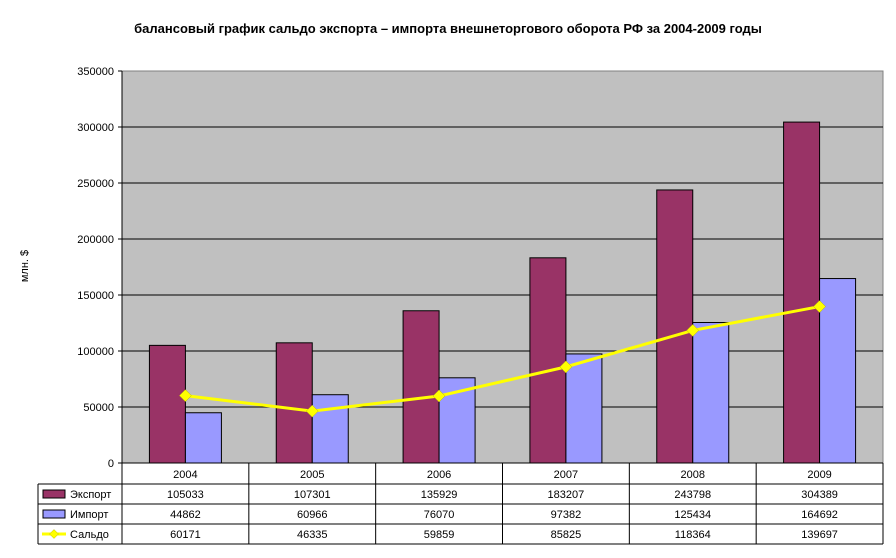  I want to click on x-category-label: 2007, so click(566, 475).